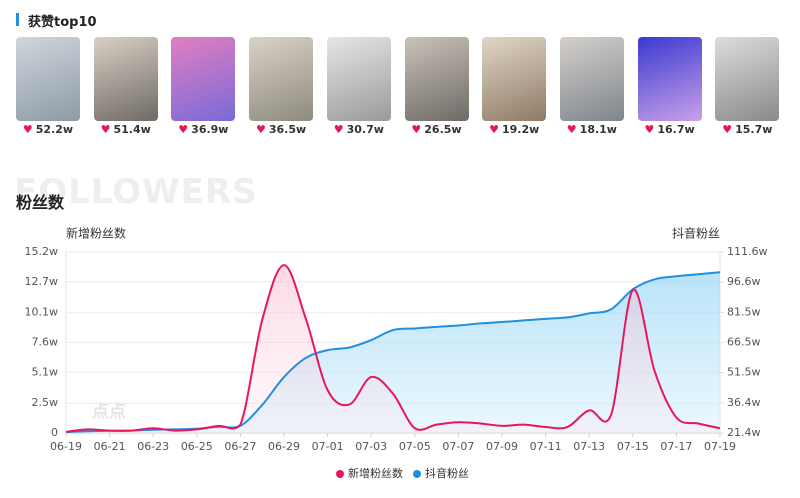 This screenshot has height=498, width=800. I want to click on x-tick-label: 07-11, so click(546, 446).